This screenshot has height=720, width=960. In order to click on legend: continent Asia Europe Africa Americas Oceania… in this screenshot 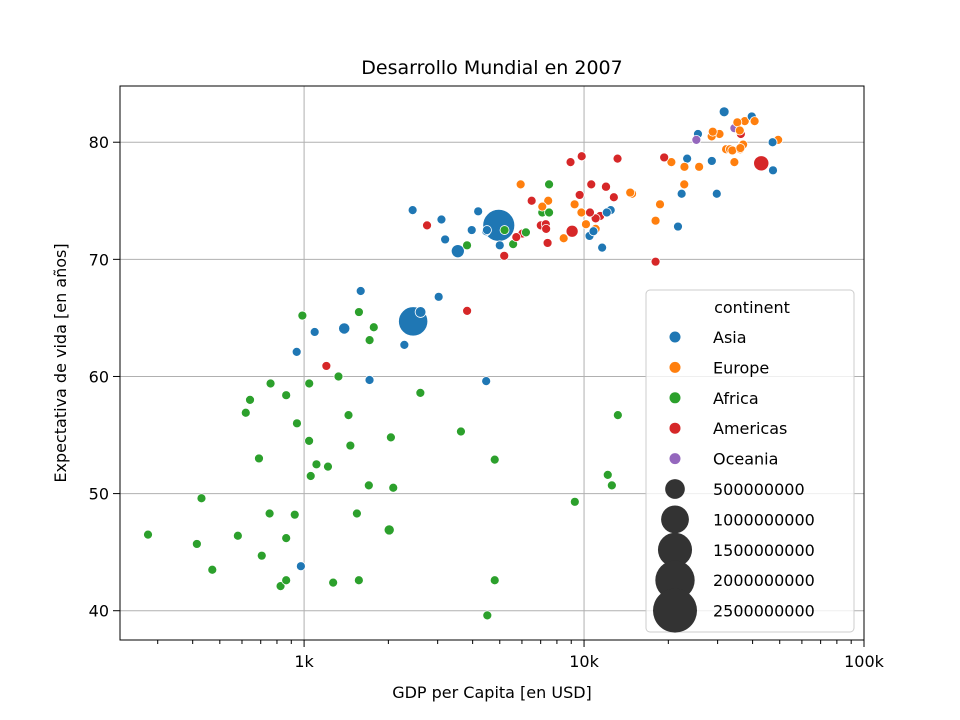, I will do `click(750, 461)`.